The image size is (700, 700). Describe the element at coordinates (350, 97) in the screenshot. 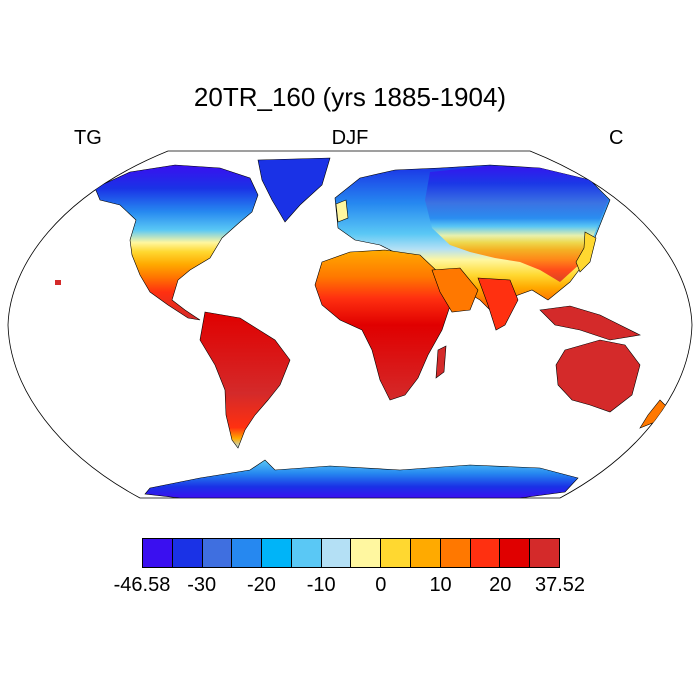

I see `map-title: 20TR_160 (yrs 1885-1904)` at that location.